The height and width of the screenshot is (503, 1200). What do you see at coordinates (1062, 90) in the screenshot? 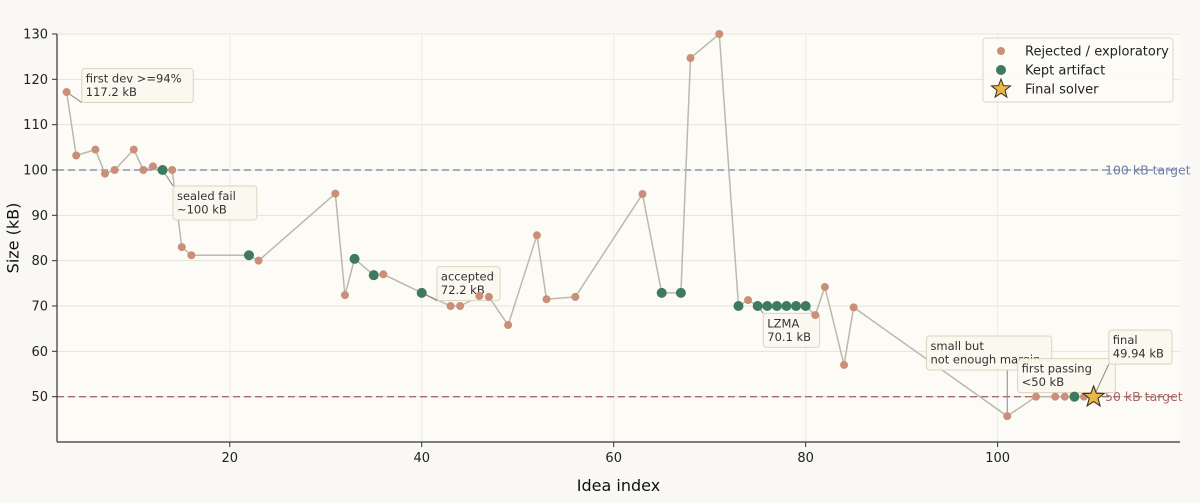
I see `legend-label: Final solver` at bounding box center [1062, 90].